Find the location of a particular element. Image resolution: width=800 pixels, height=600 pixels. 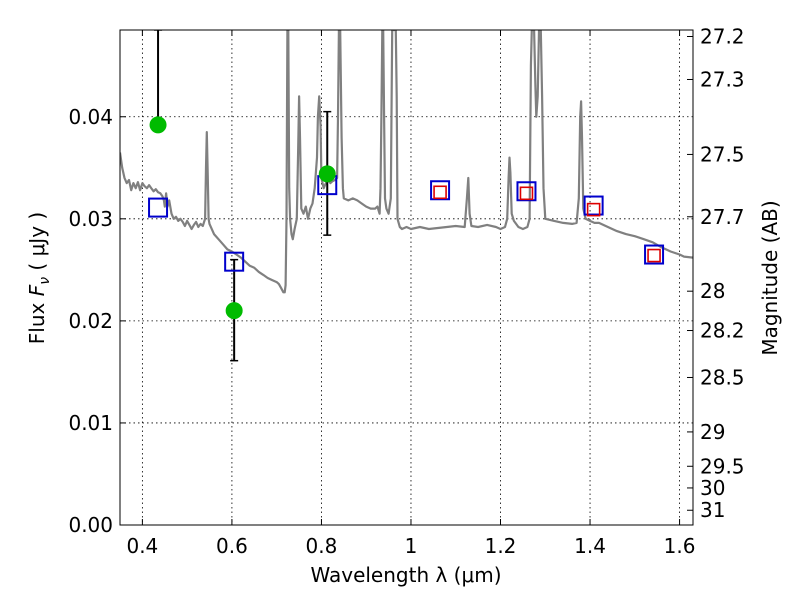

right-tick-label: 27.7 is located at coordinates (722, 217).